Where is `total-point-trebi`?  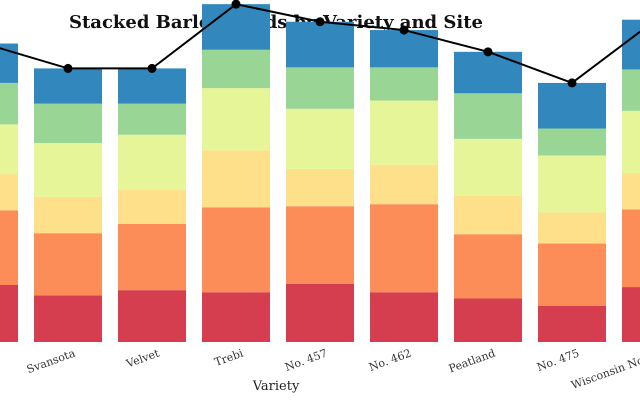 total-point-trebi is located at coordinates (236, 4).